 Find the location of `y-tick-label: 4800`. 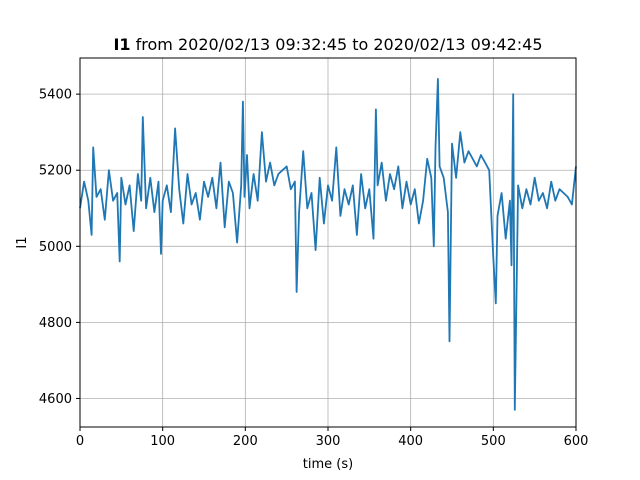

y-tick-label: 4800 is located at coordinates (55, 323).